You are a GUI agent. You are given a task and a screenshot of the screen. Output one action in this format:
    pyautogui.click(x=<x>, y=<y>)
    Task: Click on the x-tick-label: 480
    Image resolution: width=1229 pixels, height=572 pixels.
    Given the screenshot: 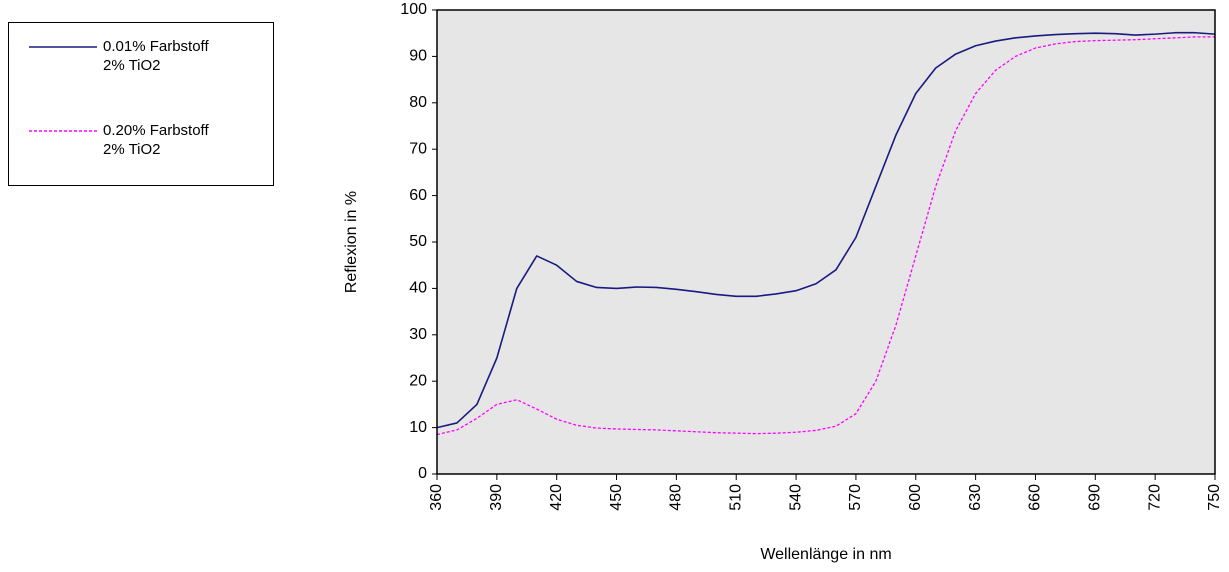 What is the action you would take?
    pyautogui.click(x=676, y=497)
    